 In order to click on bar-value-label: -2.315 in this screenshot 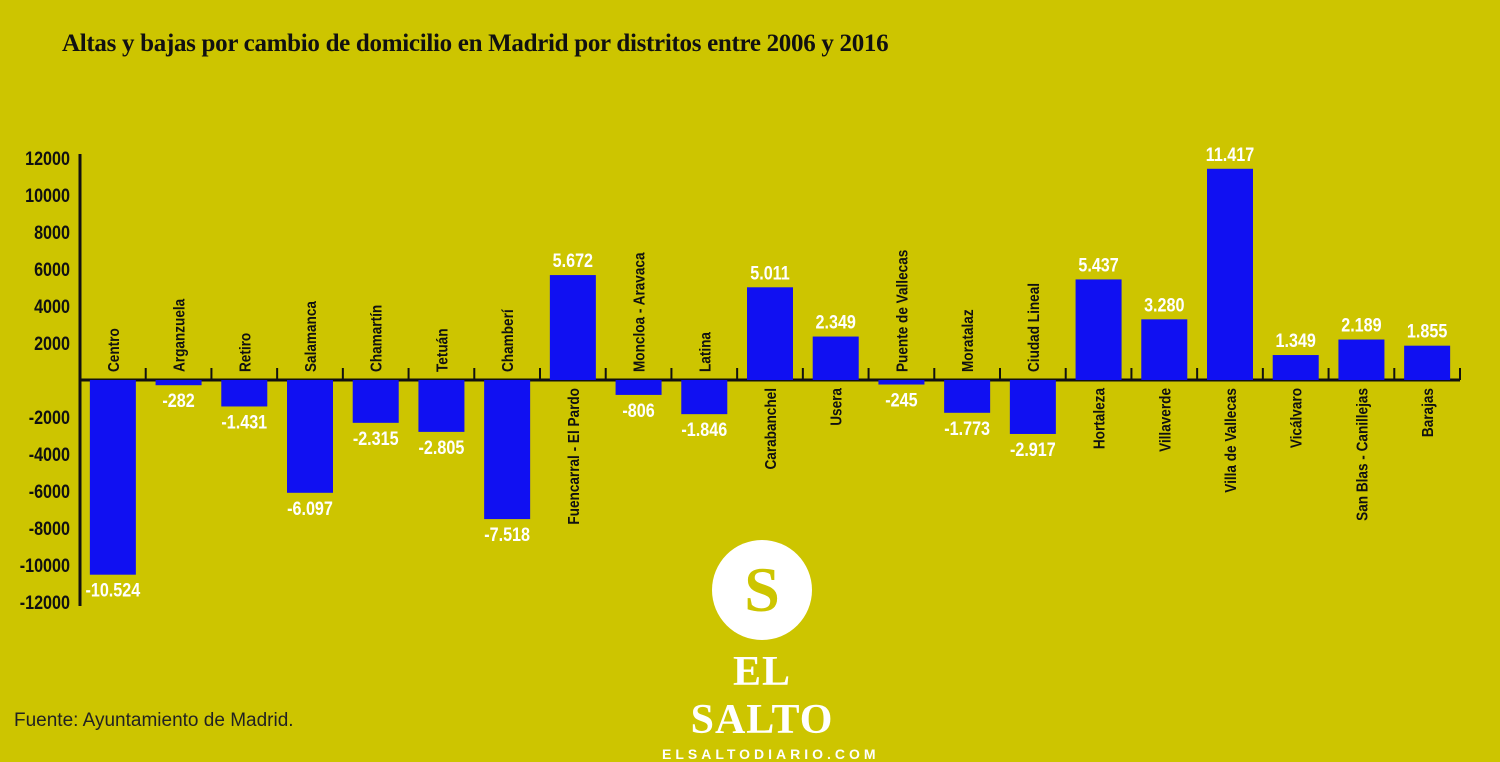, I will do `click(376, 439)`.